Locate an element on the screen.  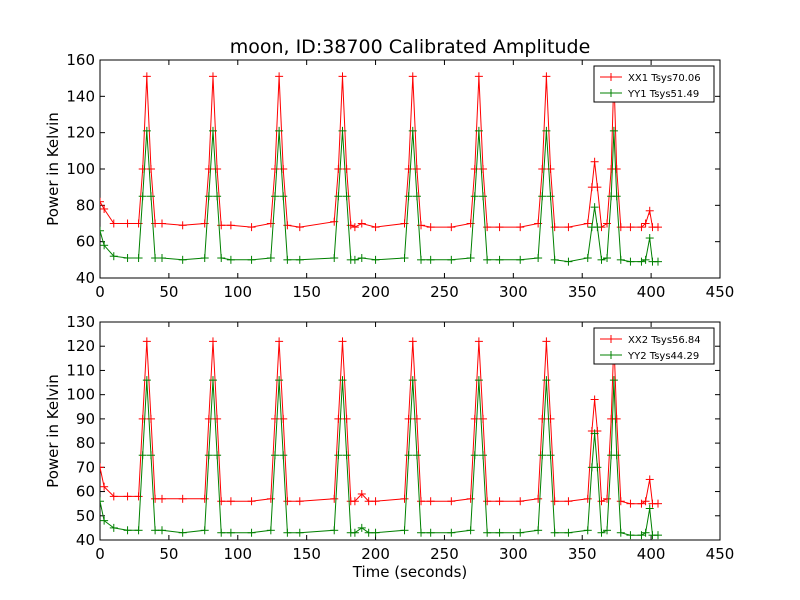
x-tick-label: 0 is located at coordinates (100, 292).